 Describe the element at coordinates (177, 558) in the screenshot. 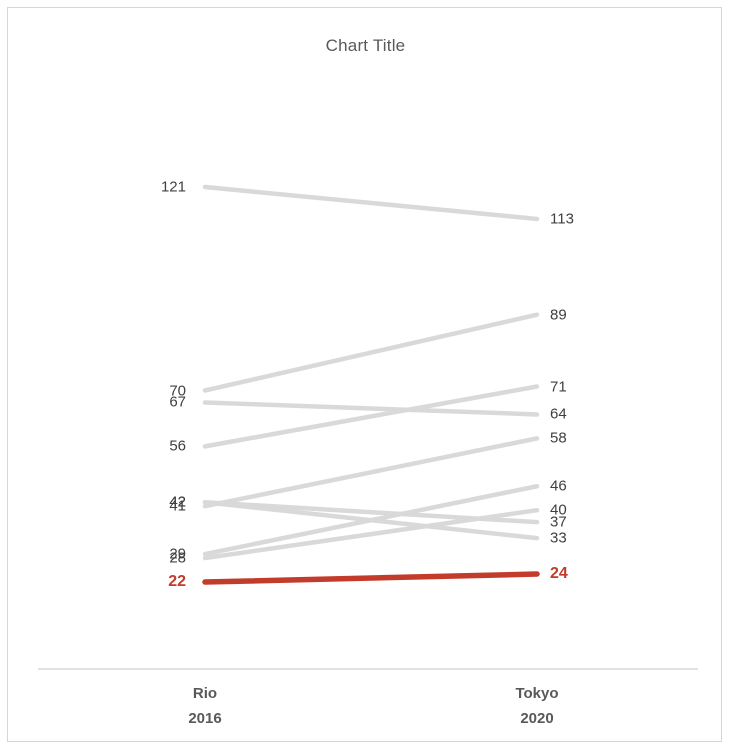

I see `data-label-left-8: 28` at that location.